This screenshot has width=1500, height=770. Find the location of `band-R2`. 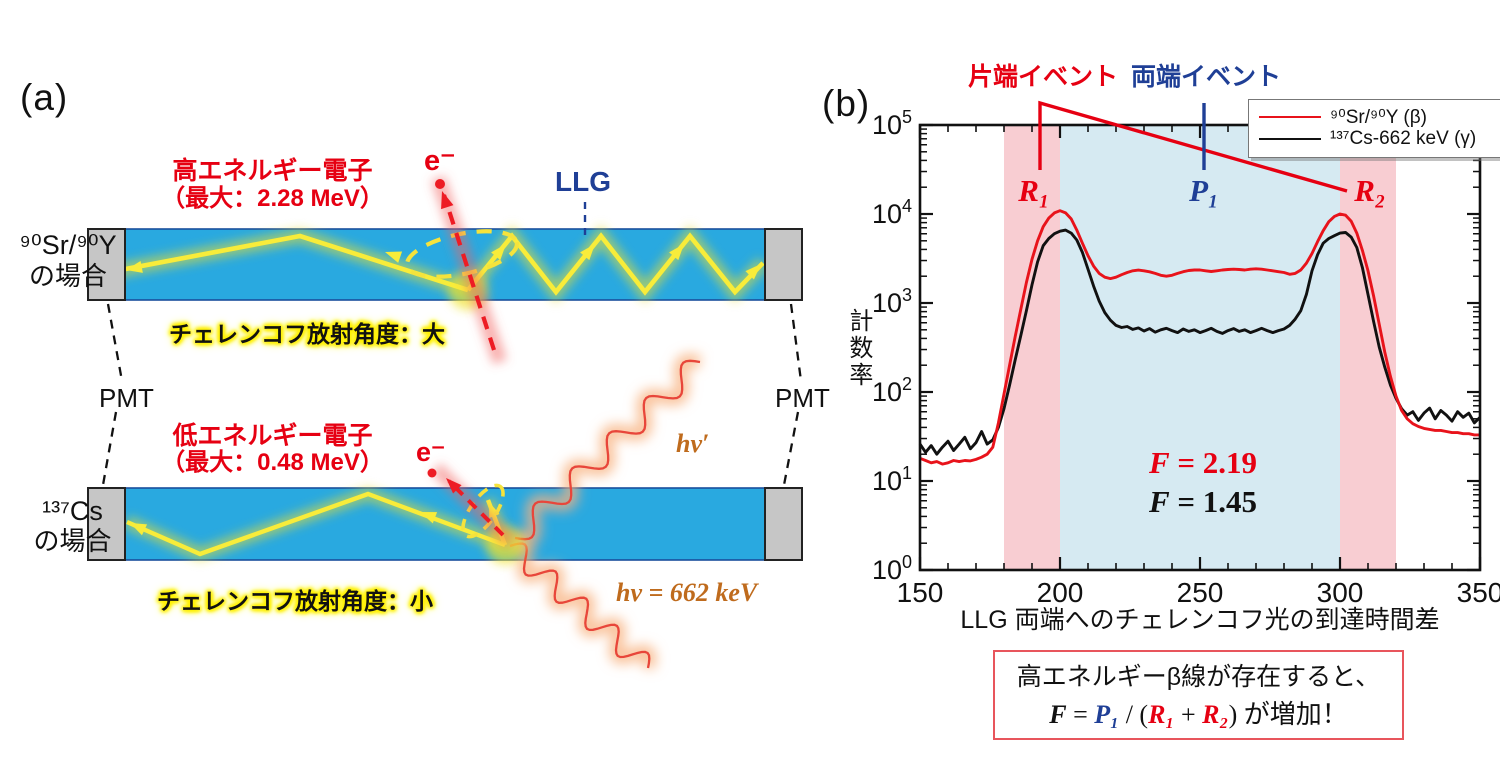

band-R2 is located at coordinates (1368, 347).